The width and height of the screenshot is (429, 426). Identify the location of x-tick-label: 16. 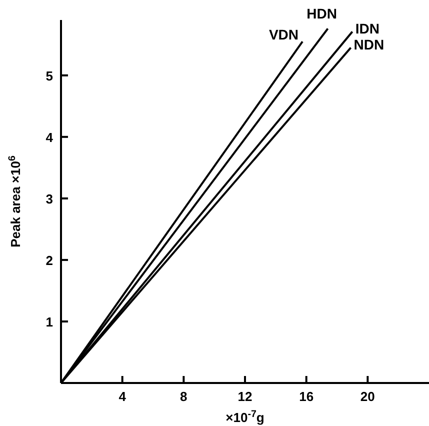
(306, 396).